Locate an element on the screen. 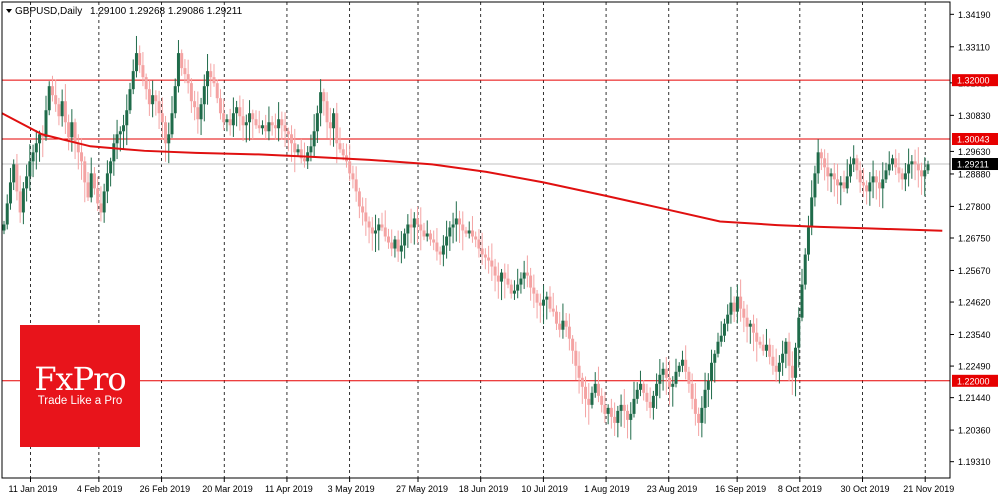 The width and height of the screenshot is (1000, 500). y-tick-label: 1.24620 is located at coordinates (974, 303).